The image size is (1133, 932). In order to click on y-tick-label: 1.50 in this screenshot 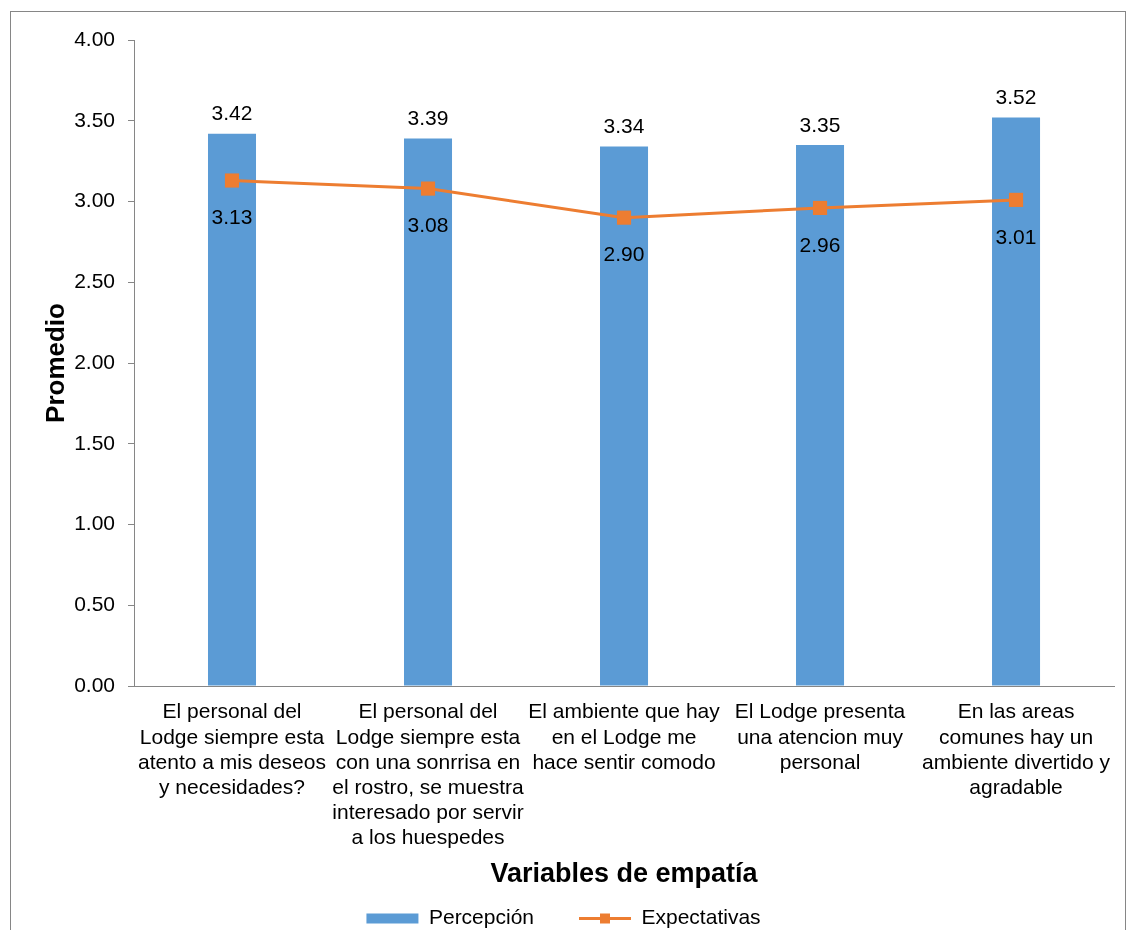, I will do `click(94, 442)`.